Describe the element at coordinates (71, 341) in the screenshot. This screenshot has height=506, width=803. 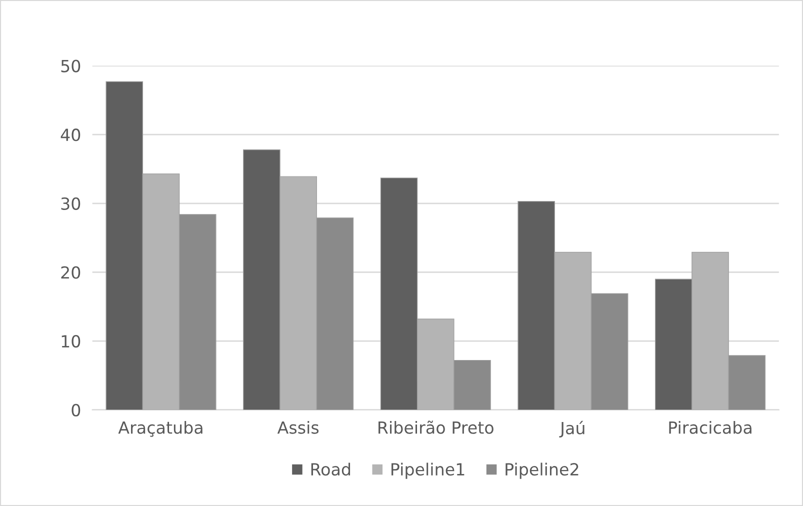
I see `y-tick-label: 10` at that location.